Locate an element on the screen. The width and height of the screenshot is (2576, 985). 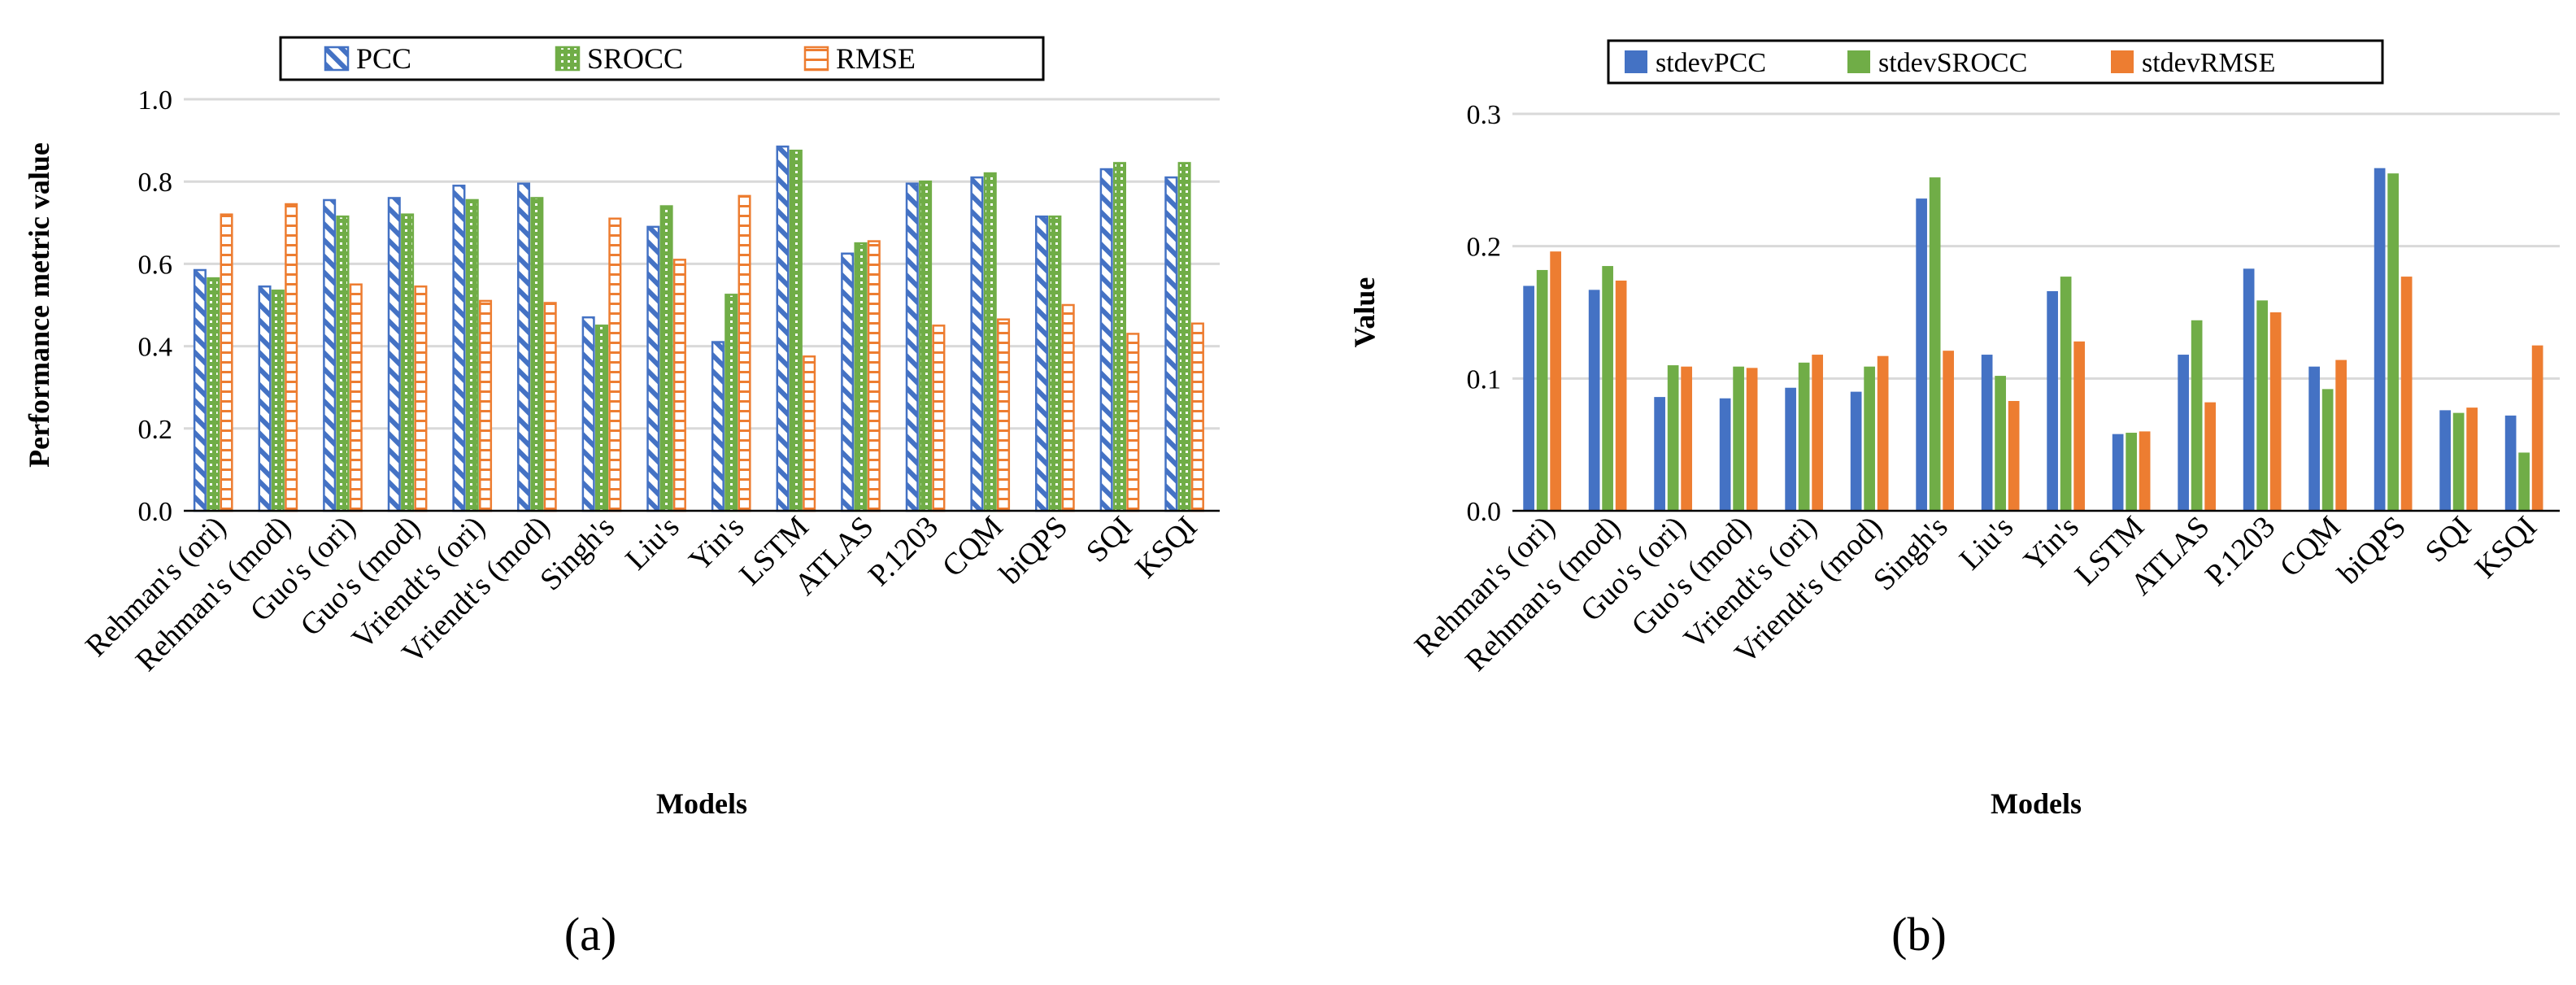
y-tick-label: 0.4 is located at coordinates (155, 348).